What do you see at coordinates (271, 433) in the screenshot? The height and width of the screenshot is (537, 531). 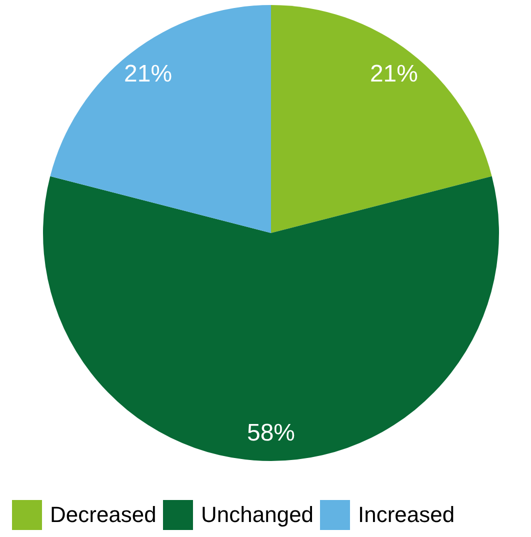 I see `data-label: 58%` at bounding box center [271, 433].